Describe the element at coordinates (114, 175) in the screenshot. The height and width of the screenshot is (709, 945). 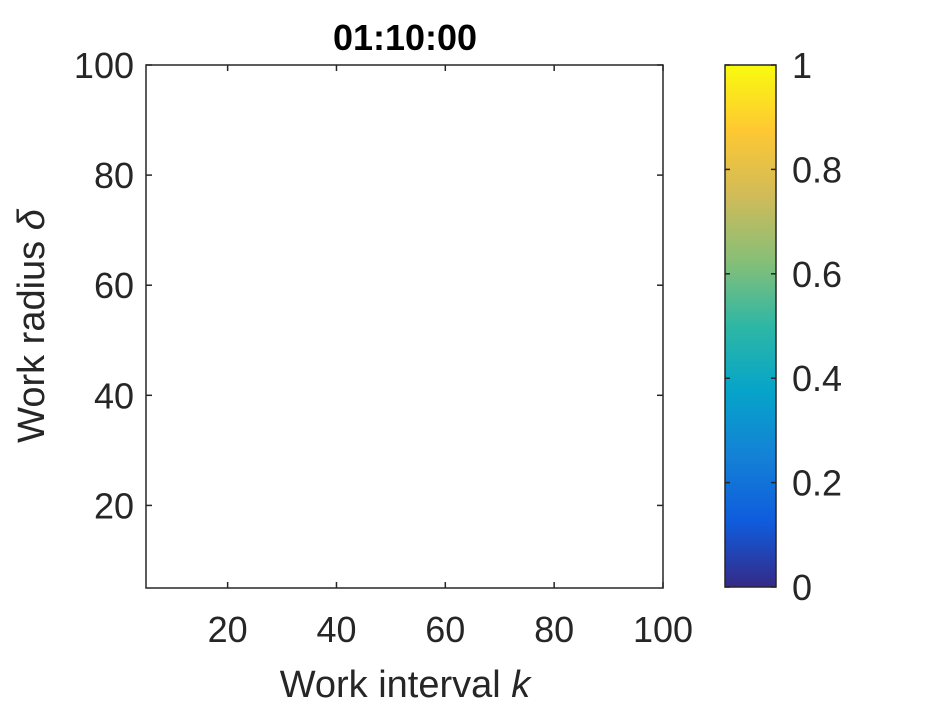
I see `y-tick-label: 80` at that location.